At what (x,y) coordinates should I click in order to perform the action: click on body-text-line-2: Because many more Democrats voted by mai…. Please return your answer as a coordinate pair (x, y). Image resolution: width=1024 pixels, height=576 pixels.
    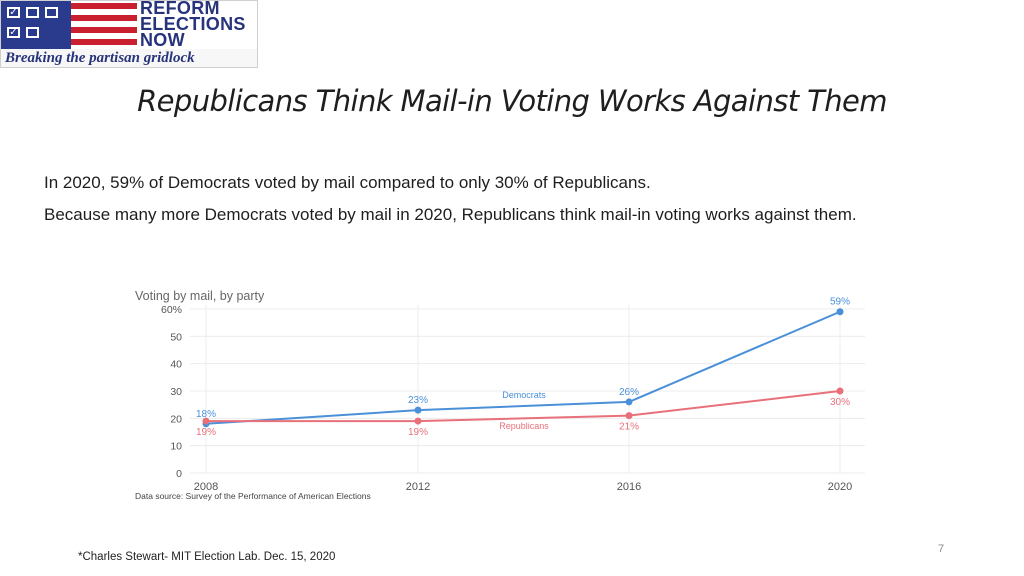
    Looking at the image, I should click on (450, 214).